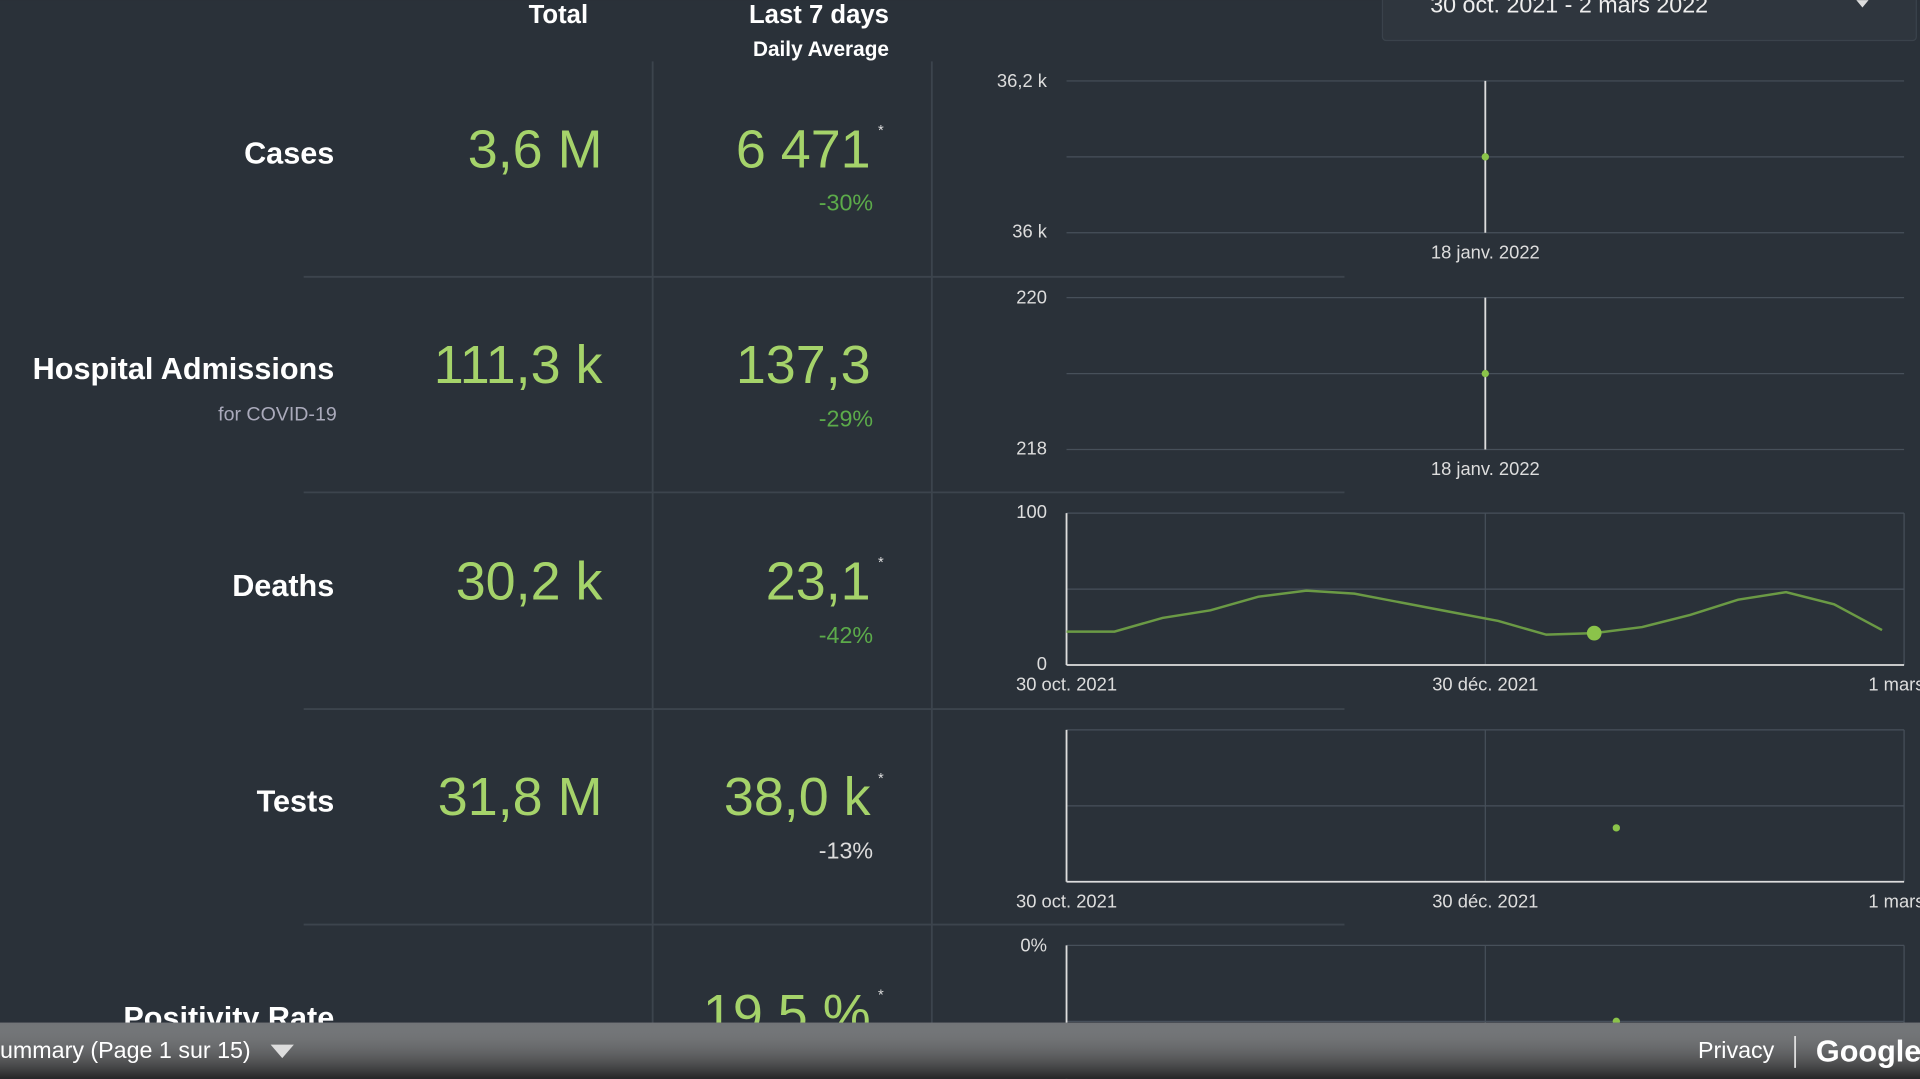 Image resolution: width=1920 pixels, height=1079 pixels. What do you see at coordinates (535, 149) in the screenshot?
I see `total-value: 3,6 M` at bounding box center [535, 149].